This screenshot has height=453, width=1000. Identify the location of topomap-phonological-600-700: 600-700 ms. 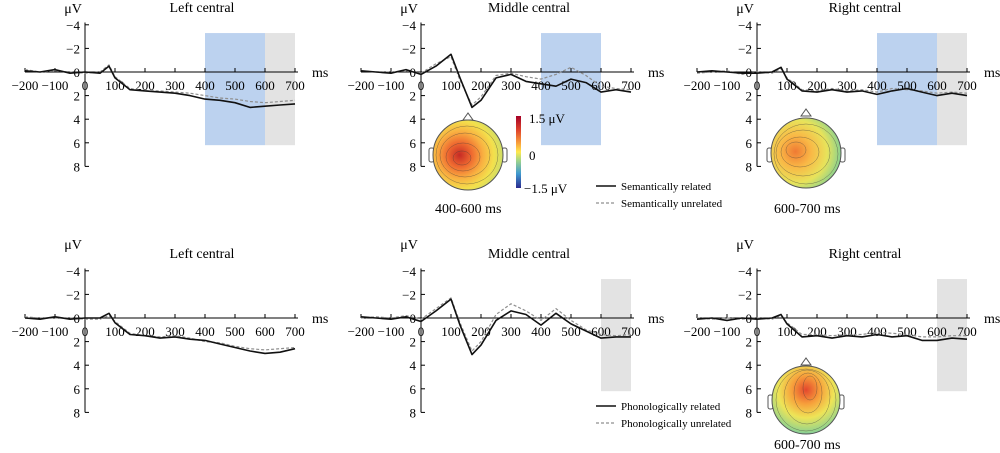
(806, 405).